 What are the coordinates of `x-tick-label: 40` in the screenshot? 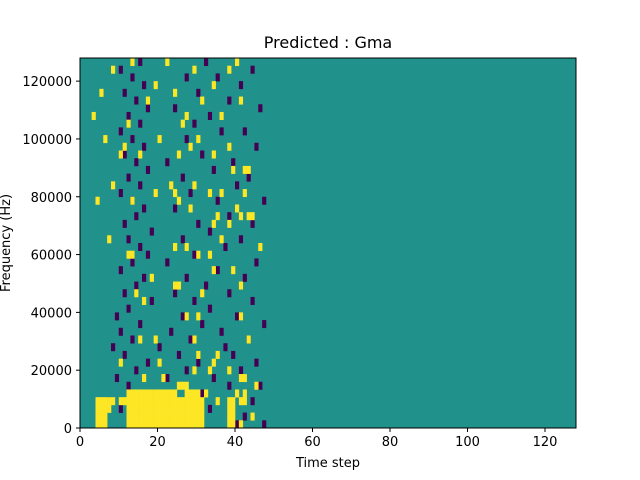 It's located at (235, 442).